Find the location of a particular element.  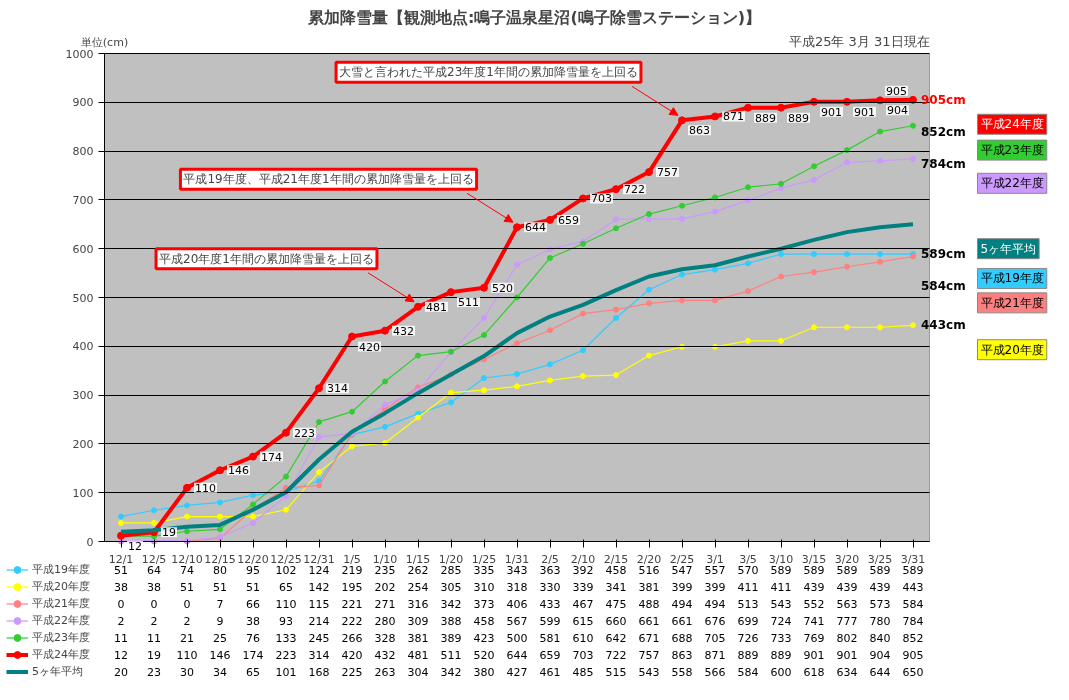

data-label: 599 is located at coordinates (550, 621).